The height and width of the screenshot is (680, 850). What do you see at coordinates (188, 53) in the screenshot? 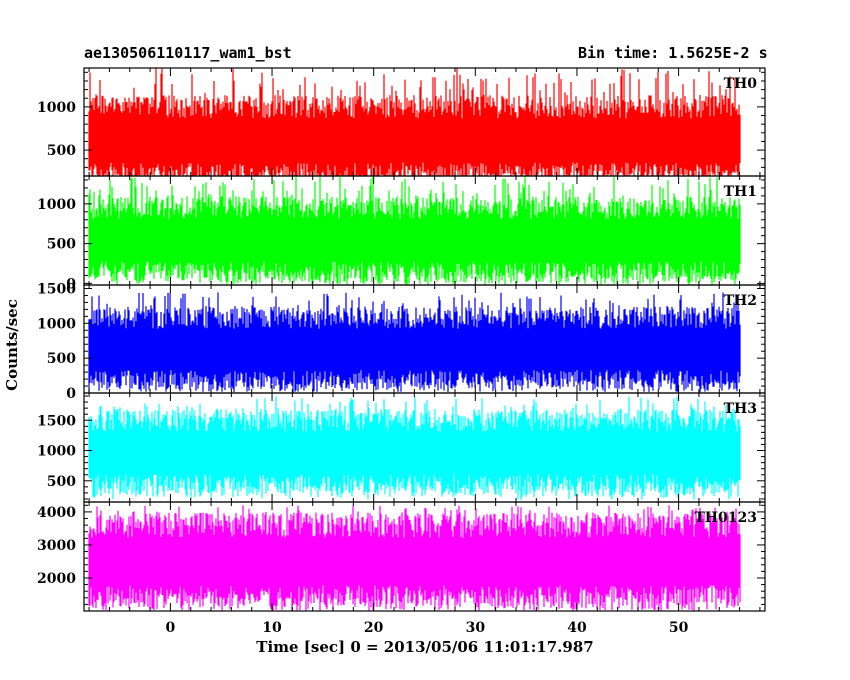
I see `chart-title-left: ae130506110117_wam1_bst` at bounding box center [188, 53].